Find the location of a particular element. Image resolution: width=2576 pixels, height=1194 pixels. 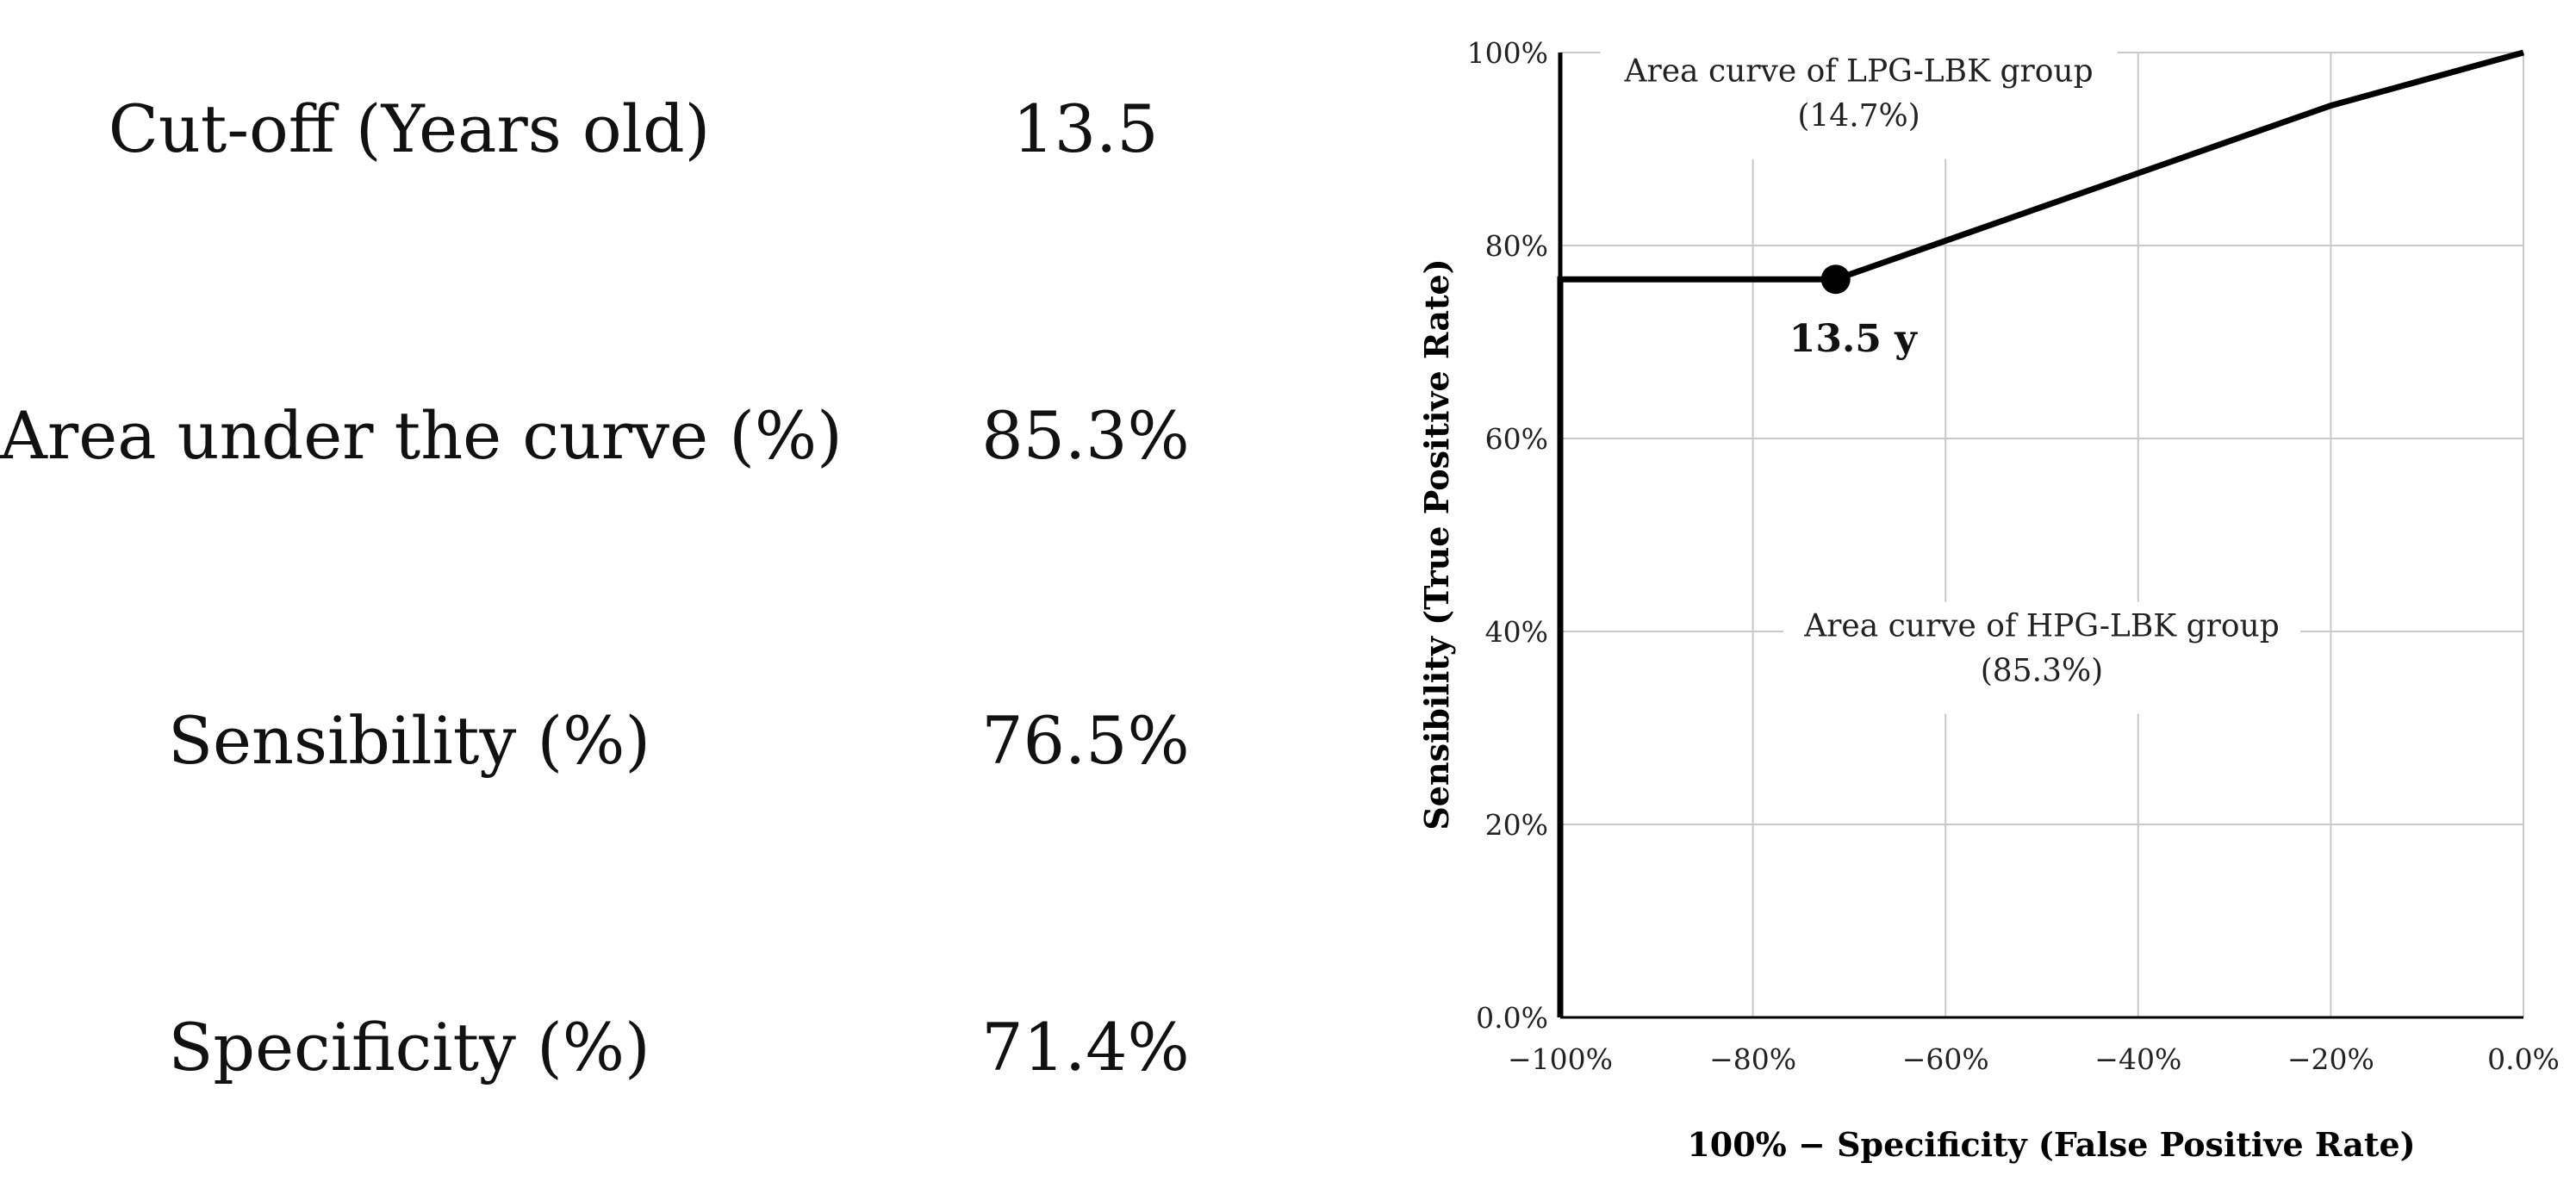

stat-value-auc: 85.3% is located at coordinates (1086, 435).